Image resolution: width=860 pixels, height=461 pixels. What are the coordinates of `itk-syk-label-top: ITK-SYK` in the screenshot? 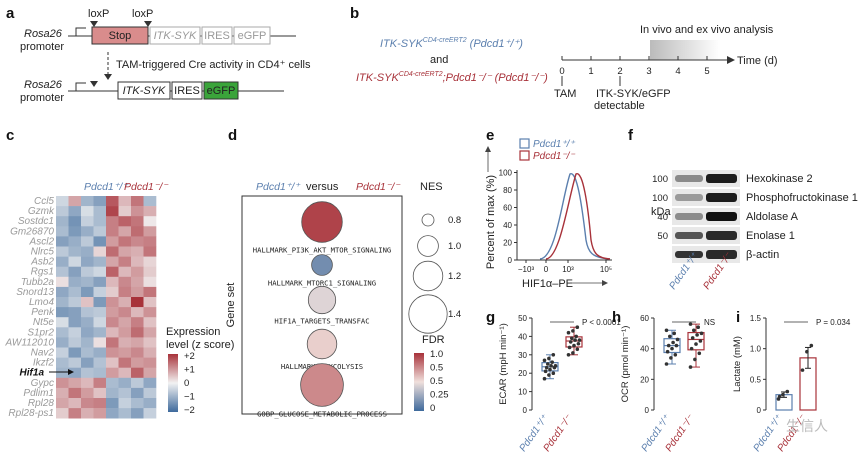 It's located at (175, 36).